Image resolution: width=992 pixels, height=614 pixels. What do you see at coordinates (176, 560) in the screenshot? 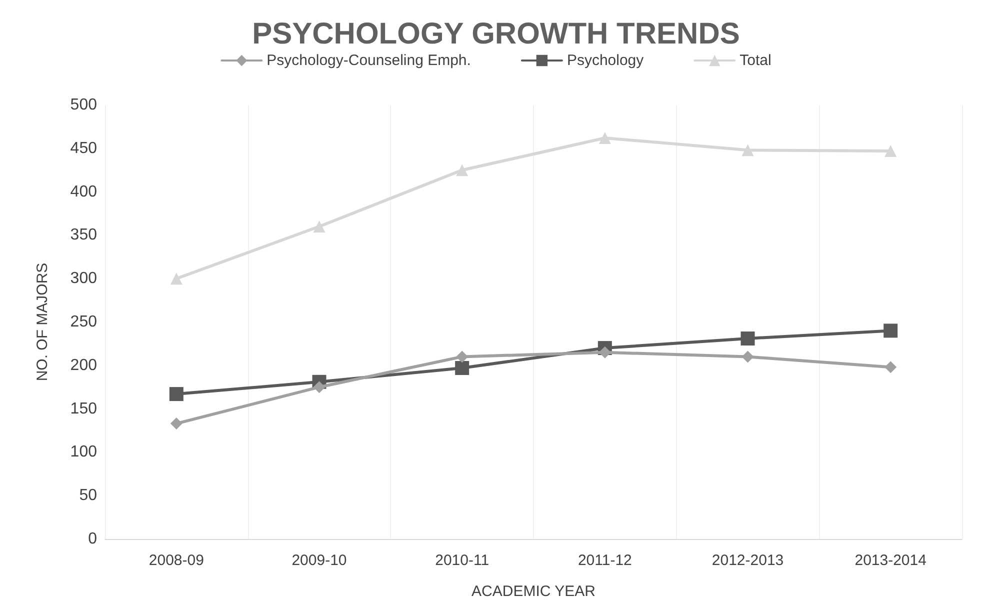
I see `x-tick-label: 2008-09` at bounding box center [176, 560].